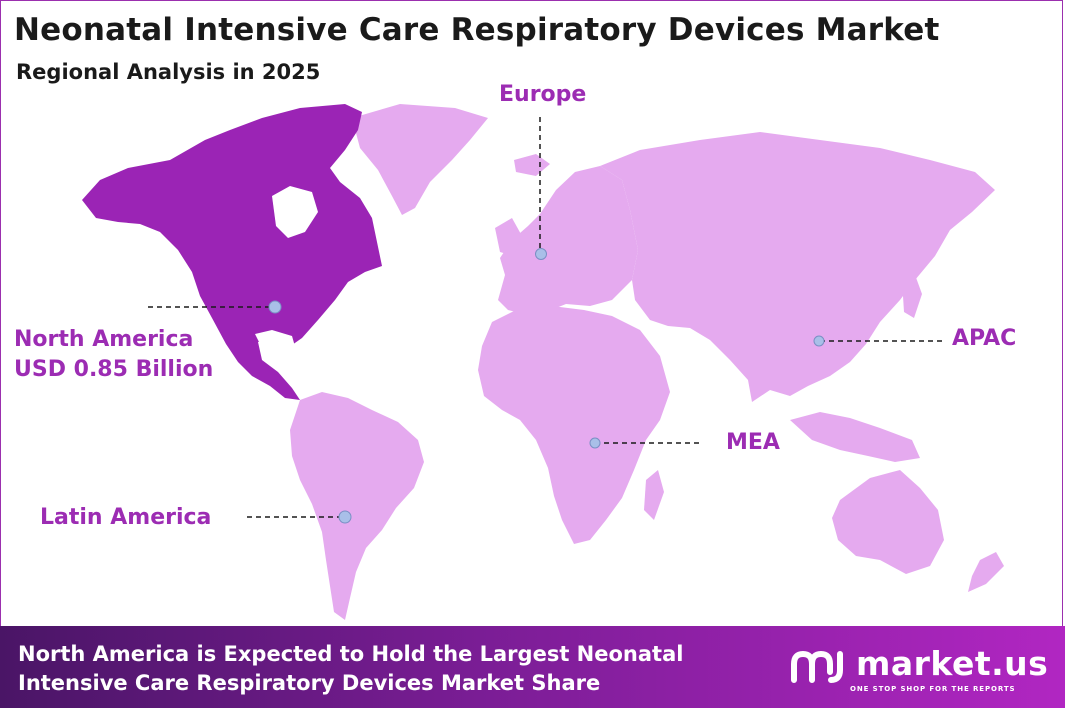 Image resolution: width=1065 pixels, height=708 pixels. Describe the element at coordinates (568, 240) in the screenshot. I see `europe-shape` at that location.